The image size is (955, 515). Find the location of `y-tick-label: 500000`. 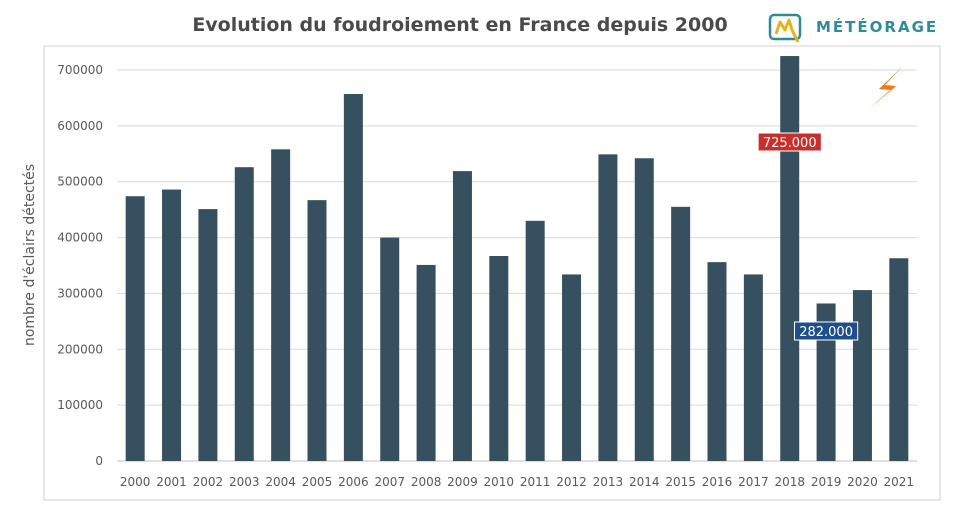

y-tick-label: 500000 is located at coordinates (80, 182).